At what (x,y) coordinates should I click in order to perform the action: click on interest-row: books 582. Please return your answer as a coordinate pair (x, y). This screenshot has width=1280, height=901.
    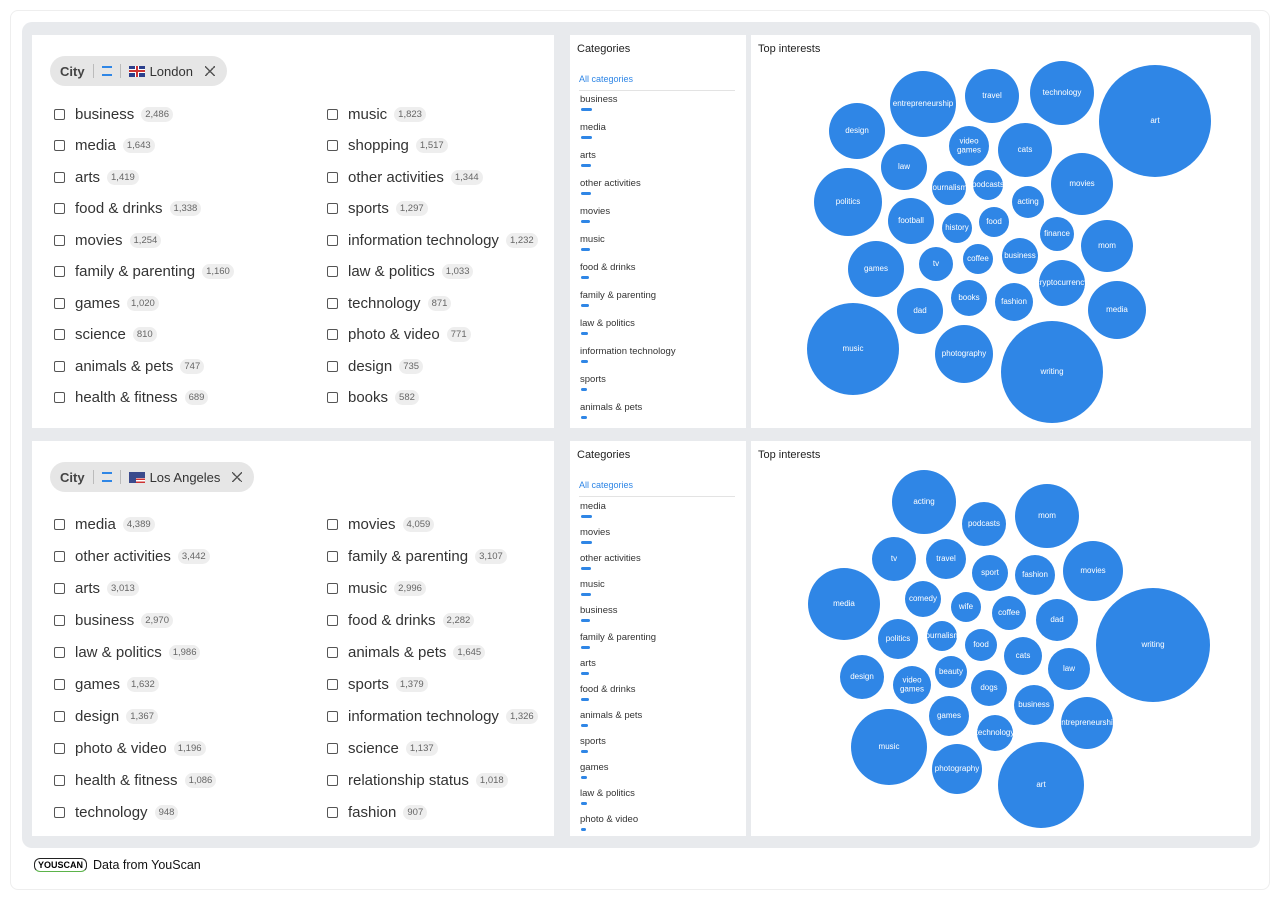
    Looking at the image, I should click on (373, 398).